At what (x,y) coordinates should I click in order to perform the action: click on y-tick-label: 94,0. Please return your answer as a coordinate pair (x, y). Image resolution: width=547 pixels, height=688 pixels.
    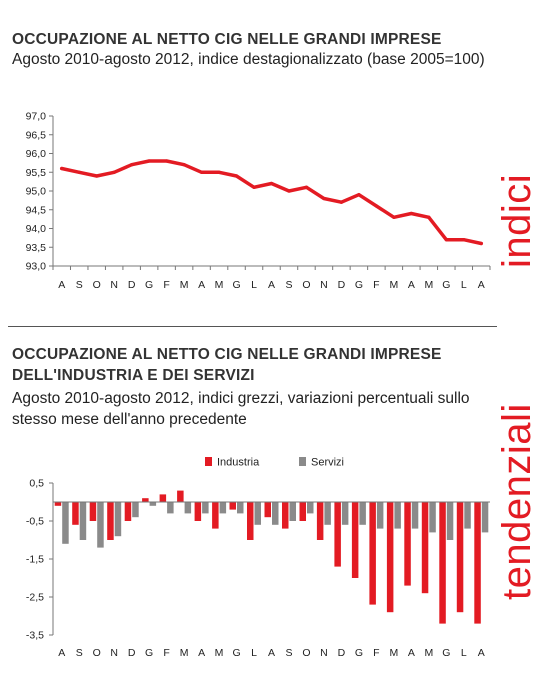
    Looking at the image, I should click on (36, 229).